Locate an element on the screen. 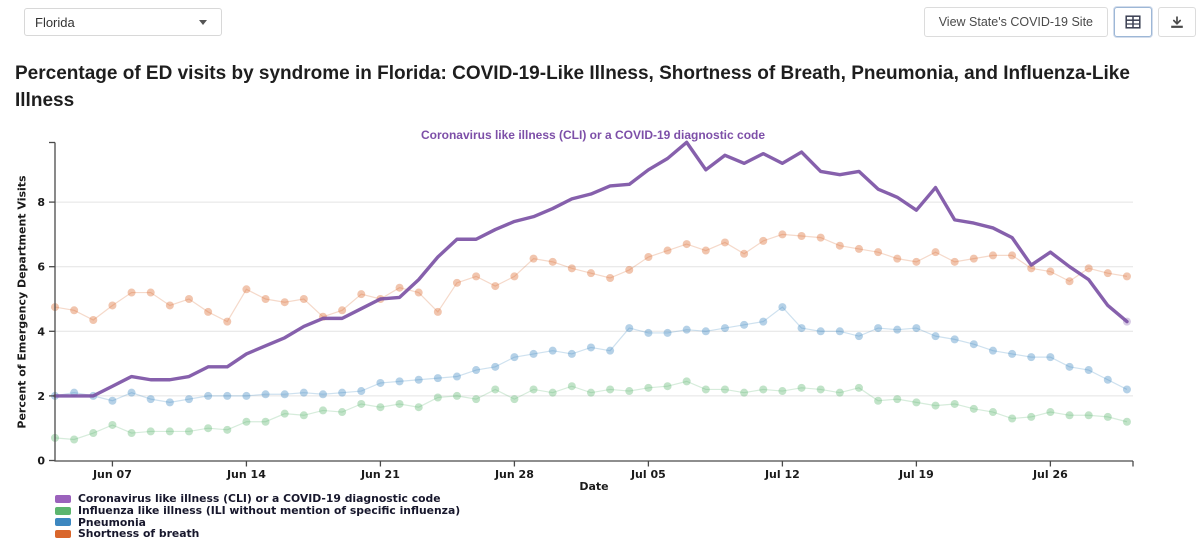 The width and height of the screenshot is (1200, 542). table-icon is located at coordinates (1133, 22).